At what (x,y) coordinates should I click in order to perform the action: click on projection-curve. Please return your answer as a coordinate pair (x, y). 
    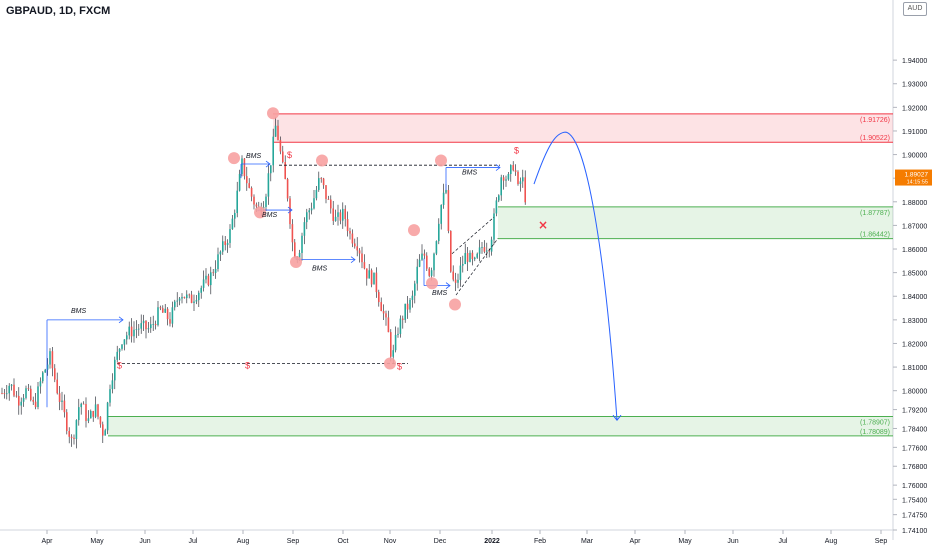
    Looking at the image, I should click on (575, 276).